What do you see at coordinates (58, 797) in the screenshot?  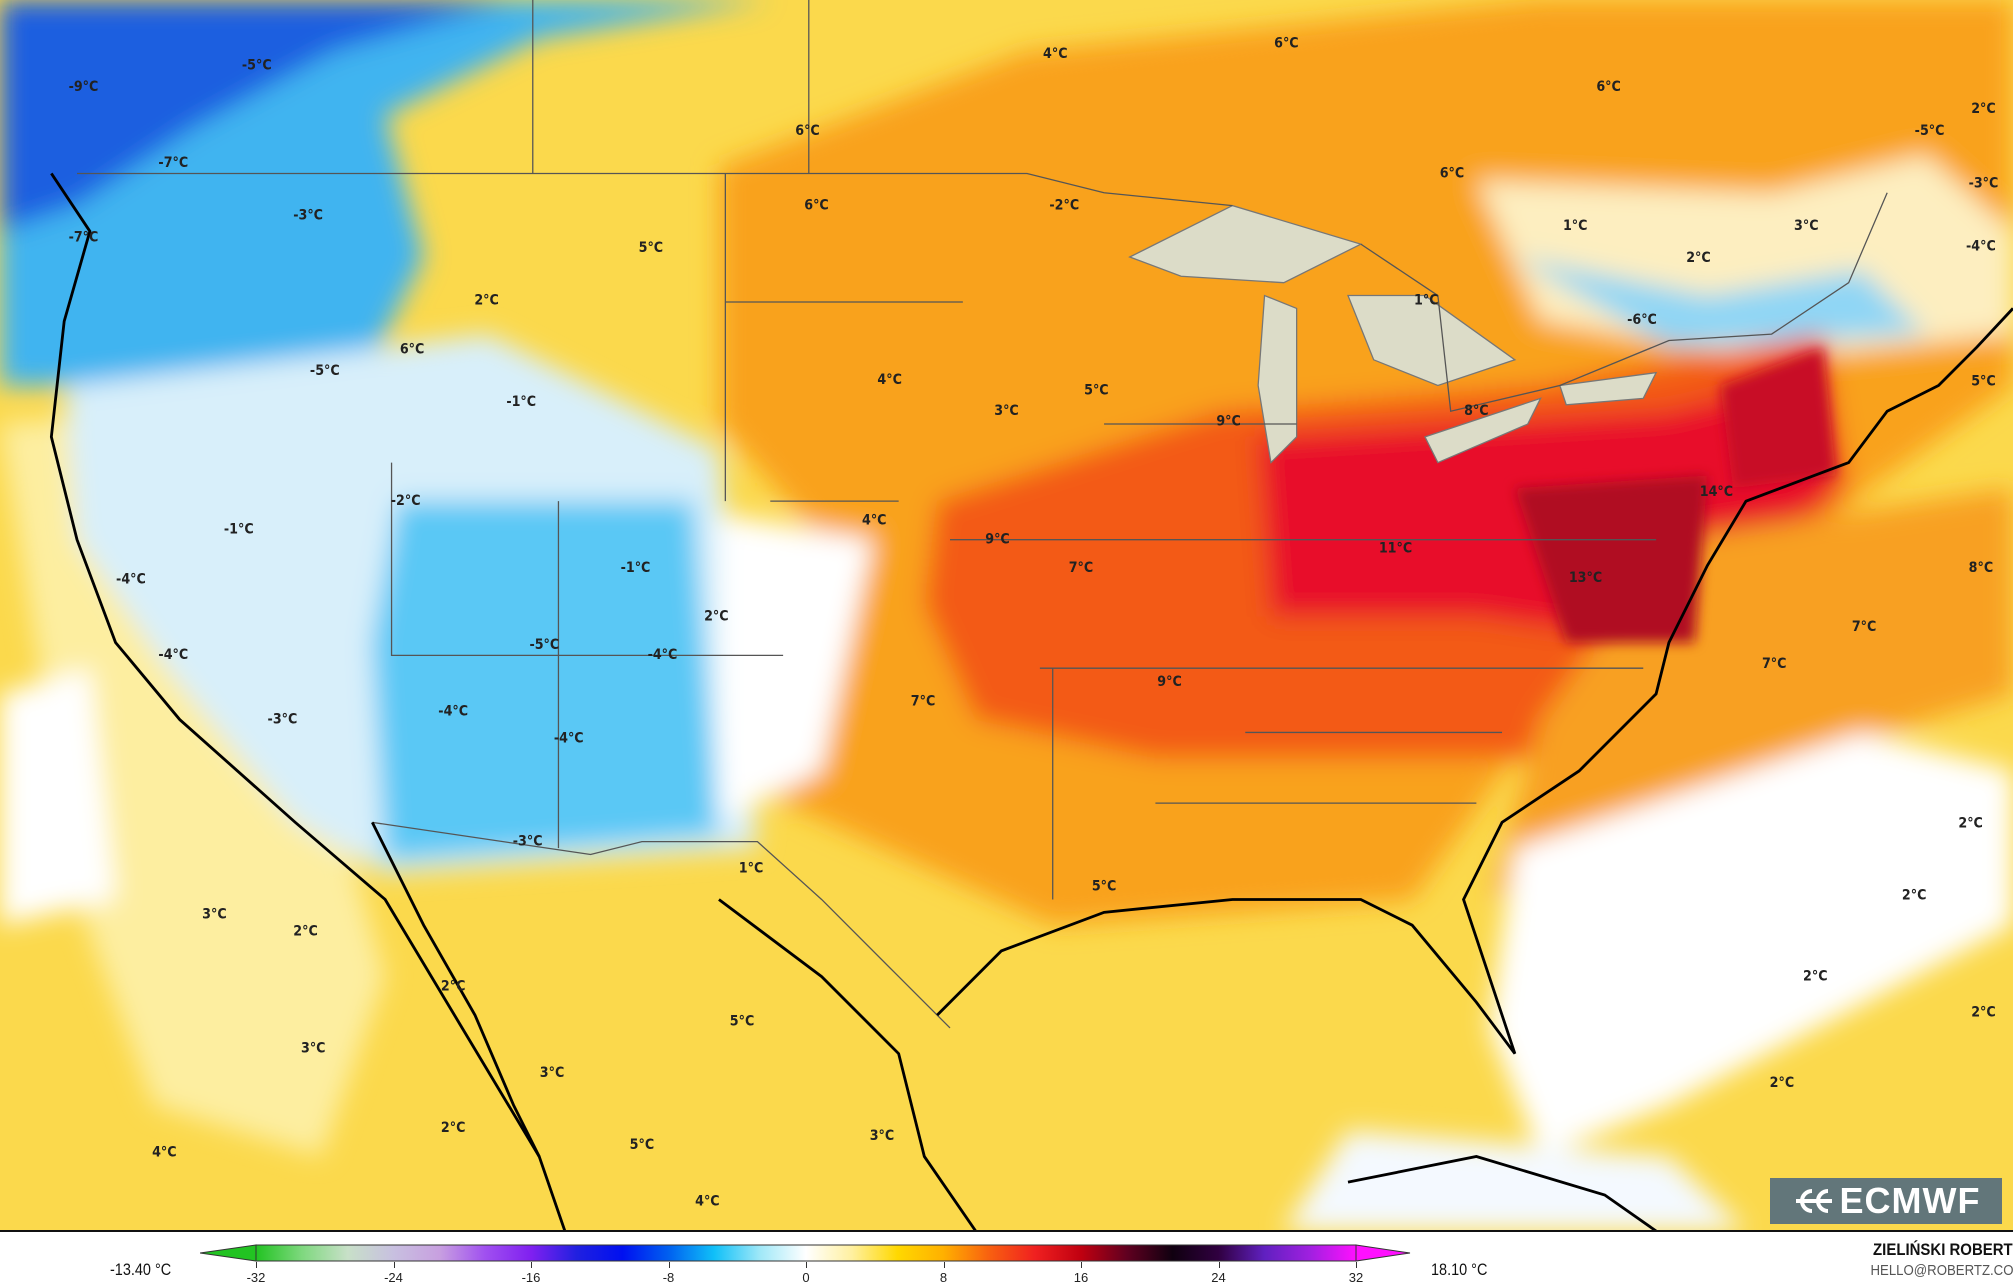 I see `white-west-ocean` at bounding box center [58, 797].